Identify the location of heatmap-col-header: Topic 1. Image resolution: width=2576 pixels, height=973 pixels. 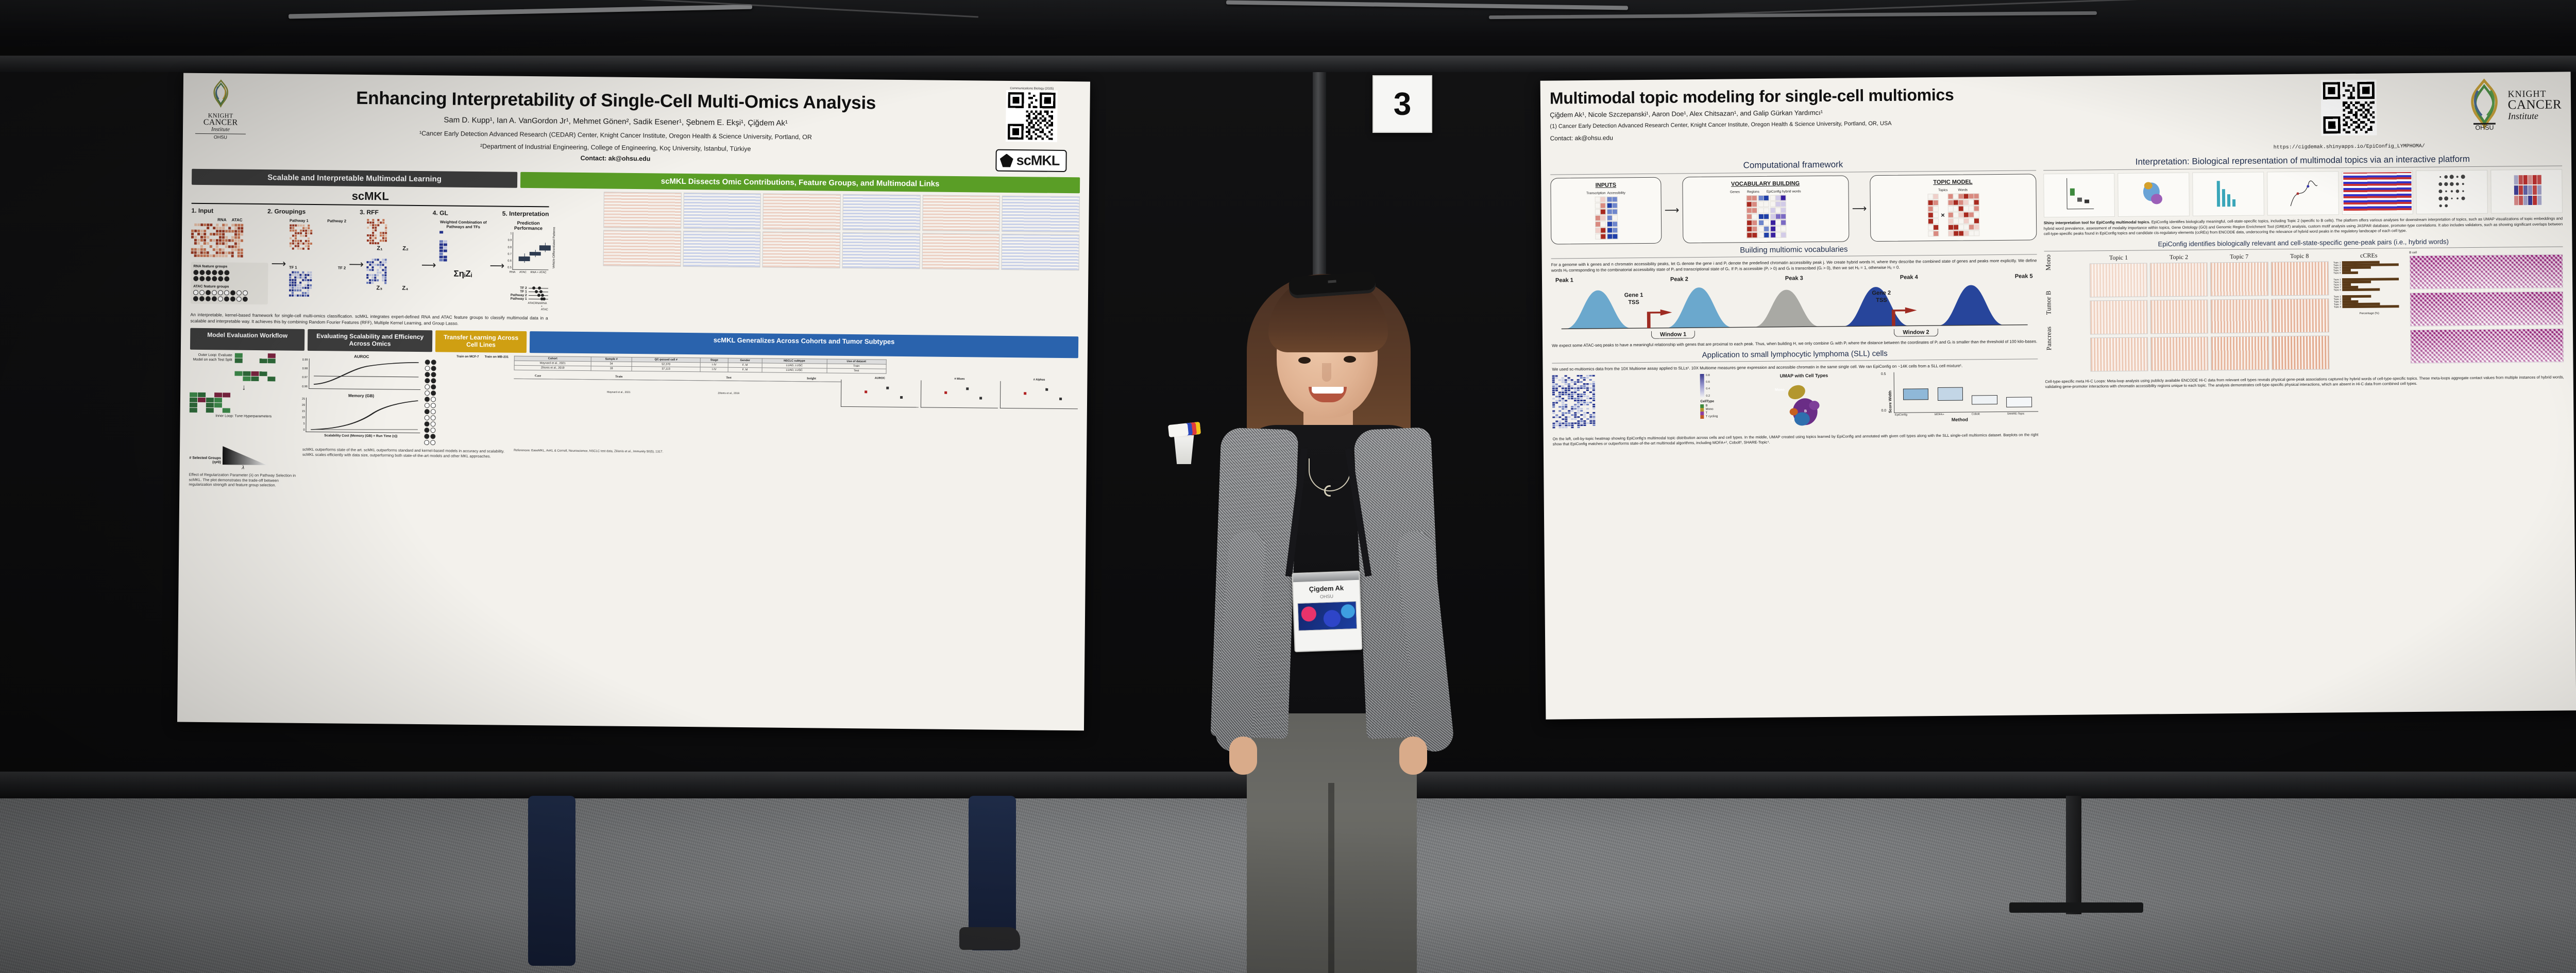
(2119, 257).